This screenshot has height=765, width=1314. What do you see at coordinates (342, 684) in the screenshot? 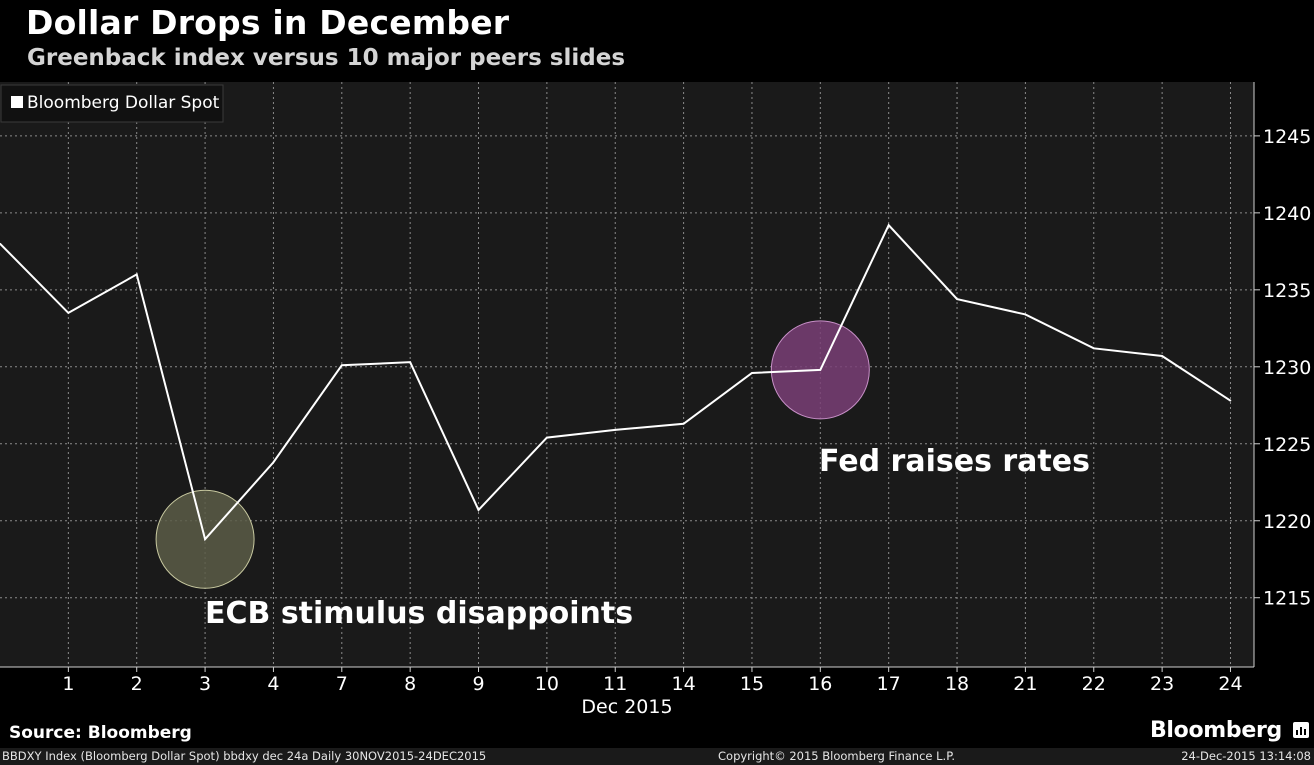
I see `x-tick-label: 7` at bounding box center [342, 684].